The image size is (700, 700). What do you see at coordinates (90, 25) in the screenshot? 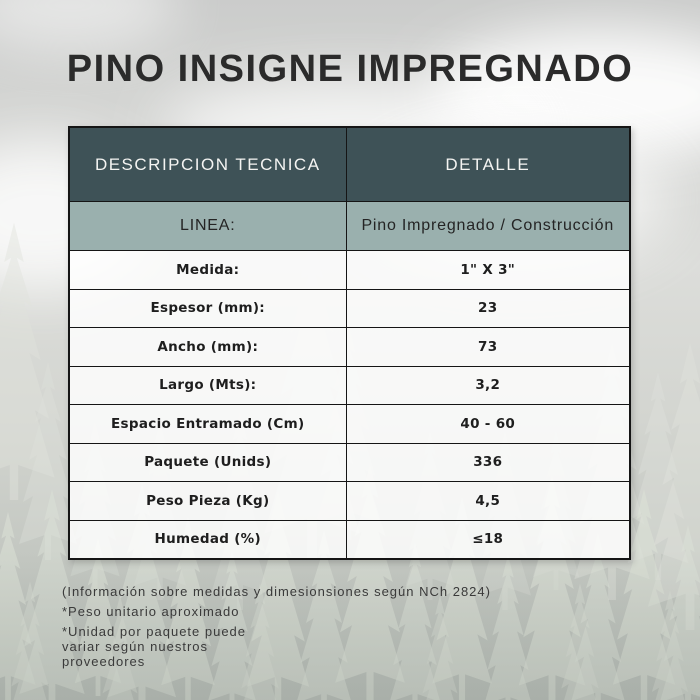
I see `cloud-shape` at bounding box center [90, 25].